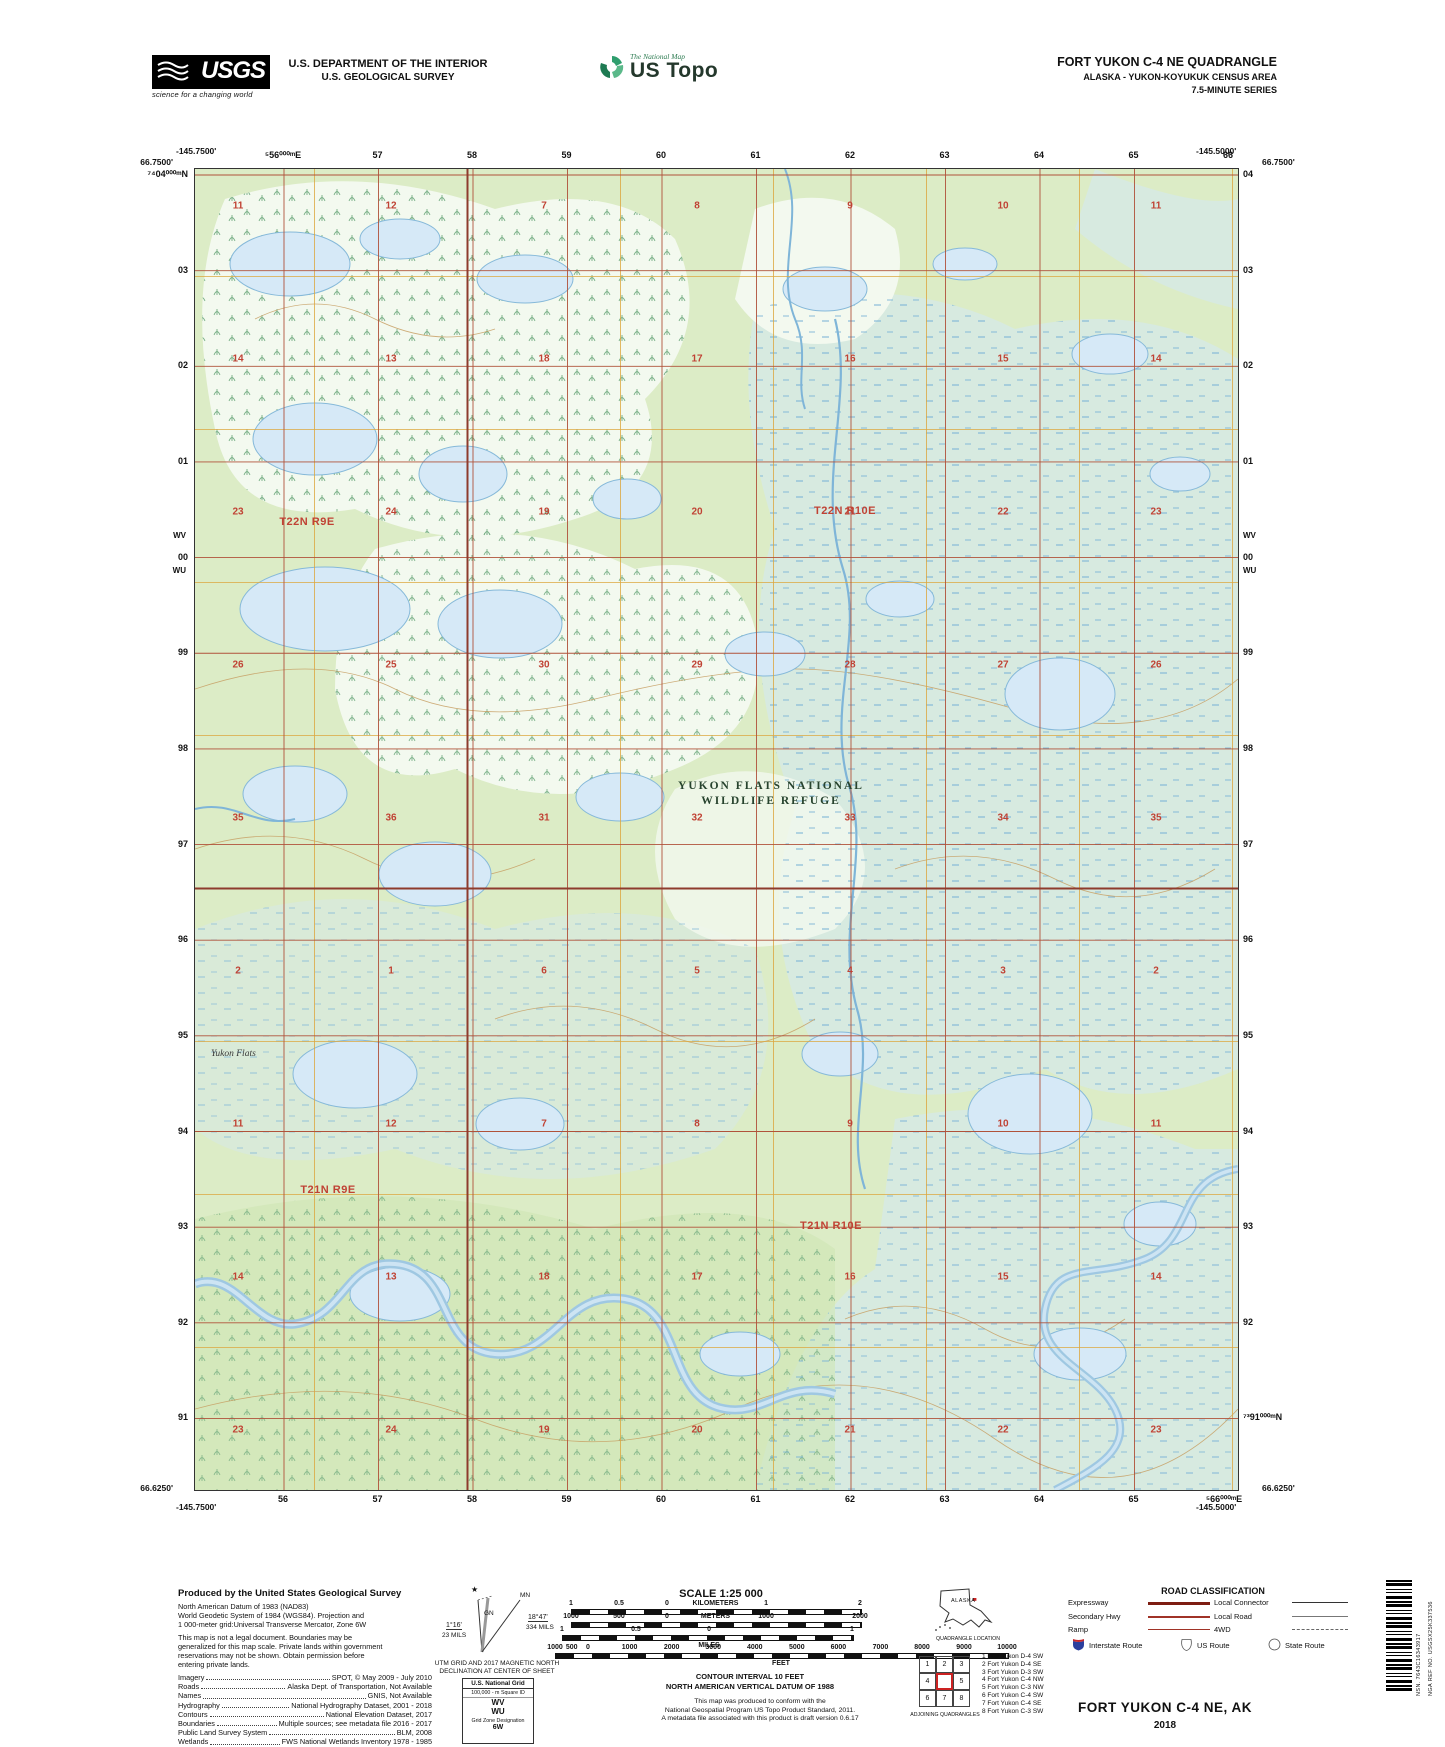 The height and width of the screenshot is (1747, 1445). I want to click on grid-declination-mils: 23 MILS, so click(454, 1635).